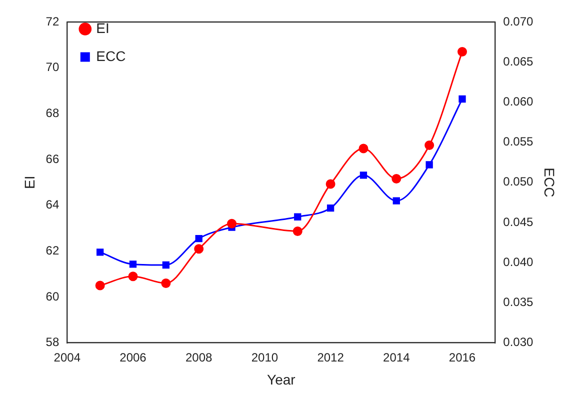 The width and height of the screenshot is (579, 405). I want to click on x-tick-label: 2012, so click(330, 357).